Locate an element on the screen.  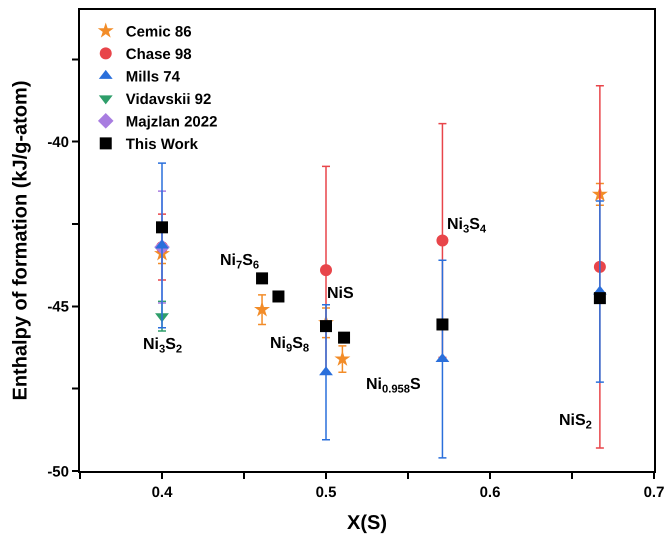
x-tick-label: 0.6 is located at coordinates (490, 492).